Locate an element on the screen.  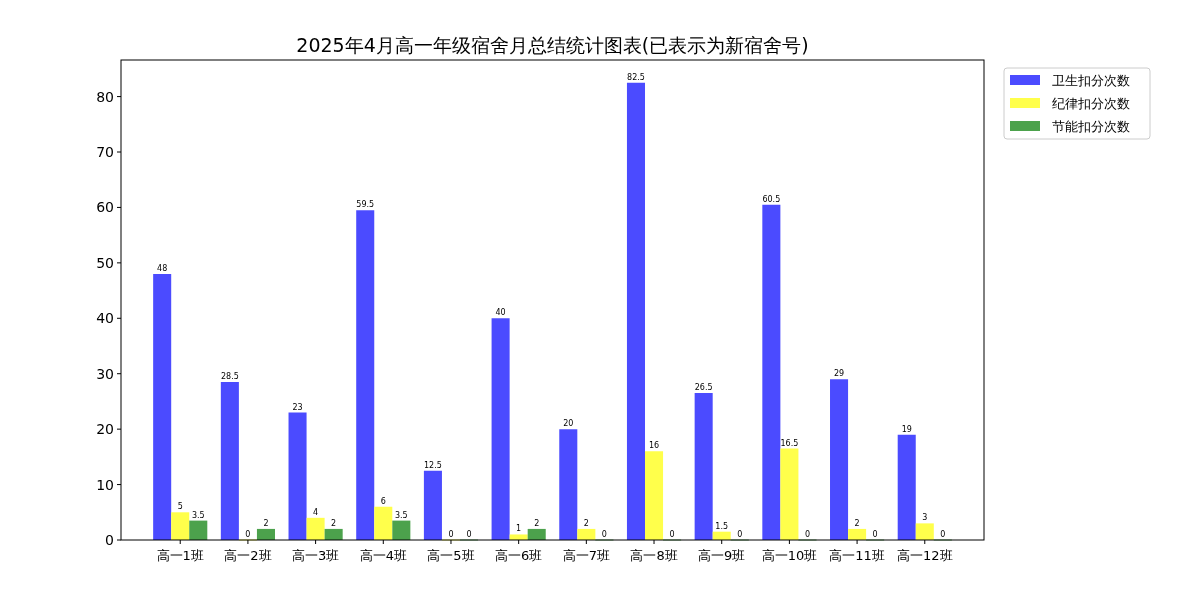
y-tick-label: 30 is located at coordinates (105, 373).